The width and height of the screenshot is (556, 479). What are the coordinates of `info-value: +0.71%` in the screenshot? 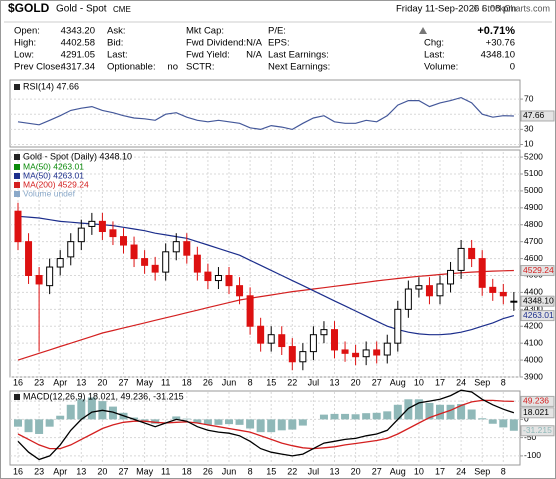 It's located at (496, 31).